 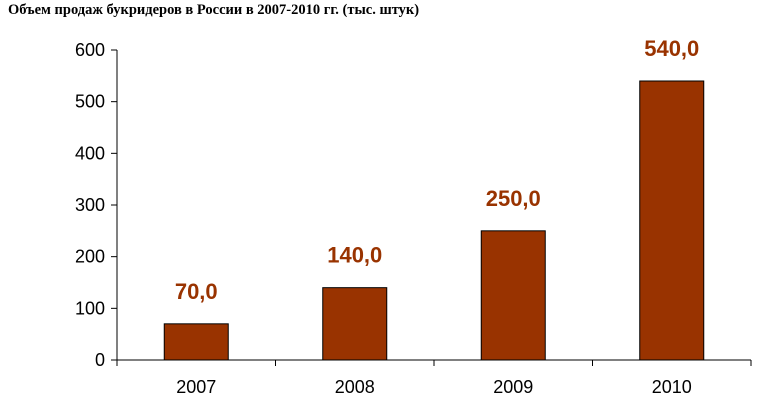 What do you see at coordinates (90, 102) in the screenshot?
I see `y-tick-label: 500` at bounding box center [90, 102].